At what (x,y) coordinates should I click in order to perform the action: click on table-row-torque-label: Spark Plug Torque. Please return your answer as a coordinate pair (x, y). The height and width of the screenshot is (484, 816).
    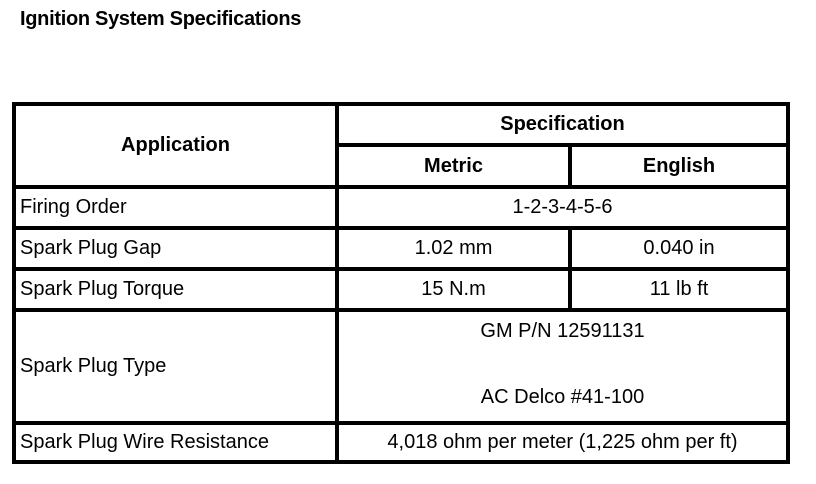
    Looking at the image, I should click on (102, 289).